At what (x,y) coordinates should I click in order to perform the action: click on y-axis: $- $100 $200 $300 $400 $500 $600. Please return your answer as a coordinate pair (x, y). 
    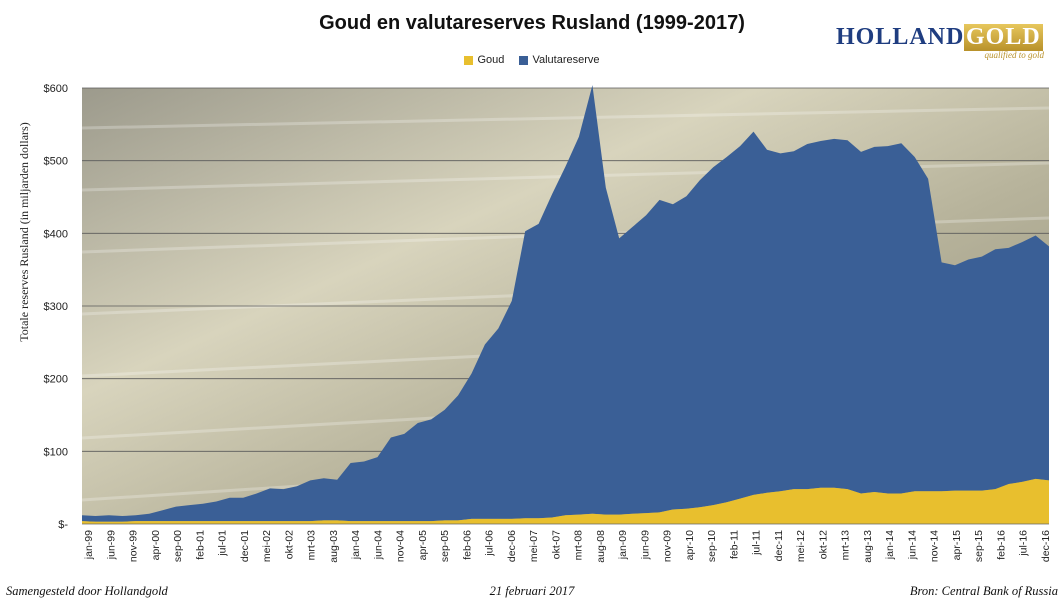
    Looking at the image, I should click on (56, 307).